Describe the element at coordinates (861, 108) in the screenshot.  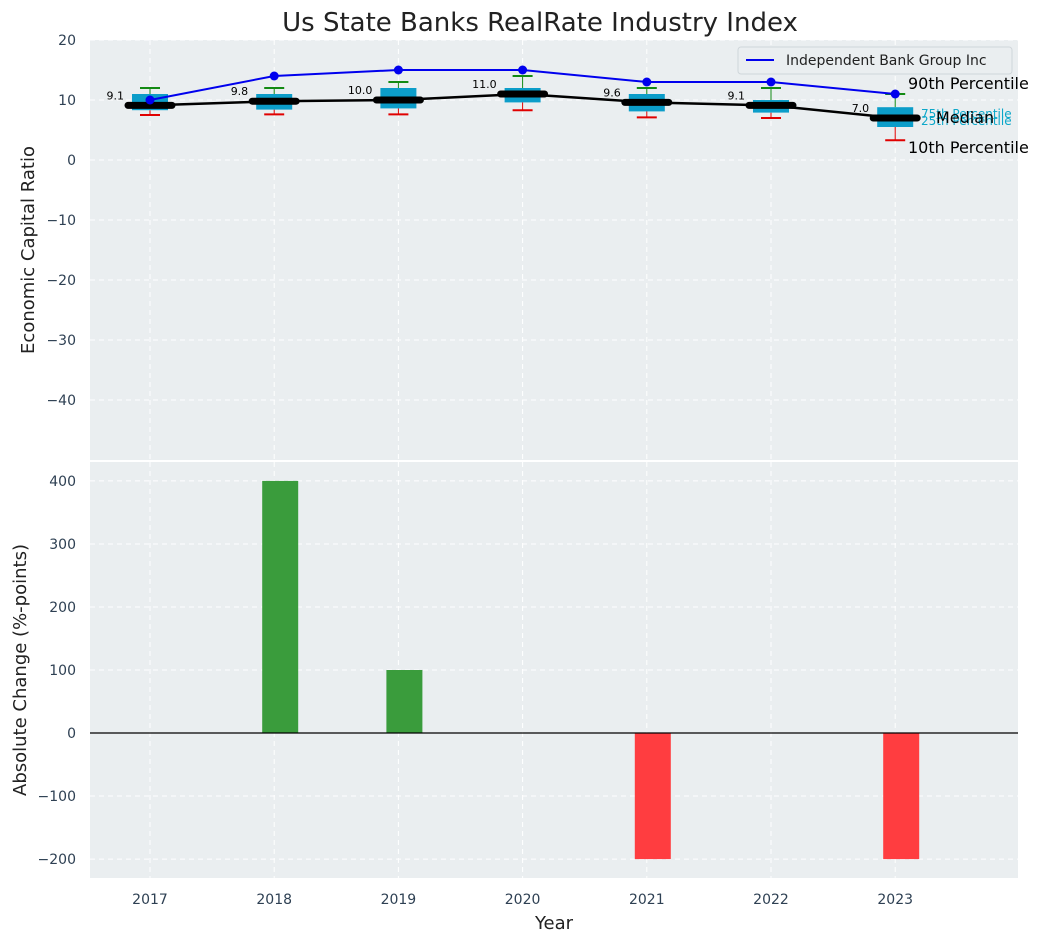
I see `median-value-label: 7.0` at that location.